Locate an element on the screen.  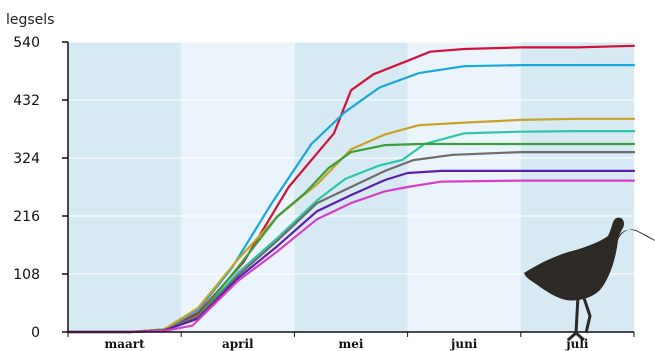
y-tick-label: 432 is located at coordinates (26, 101).